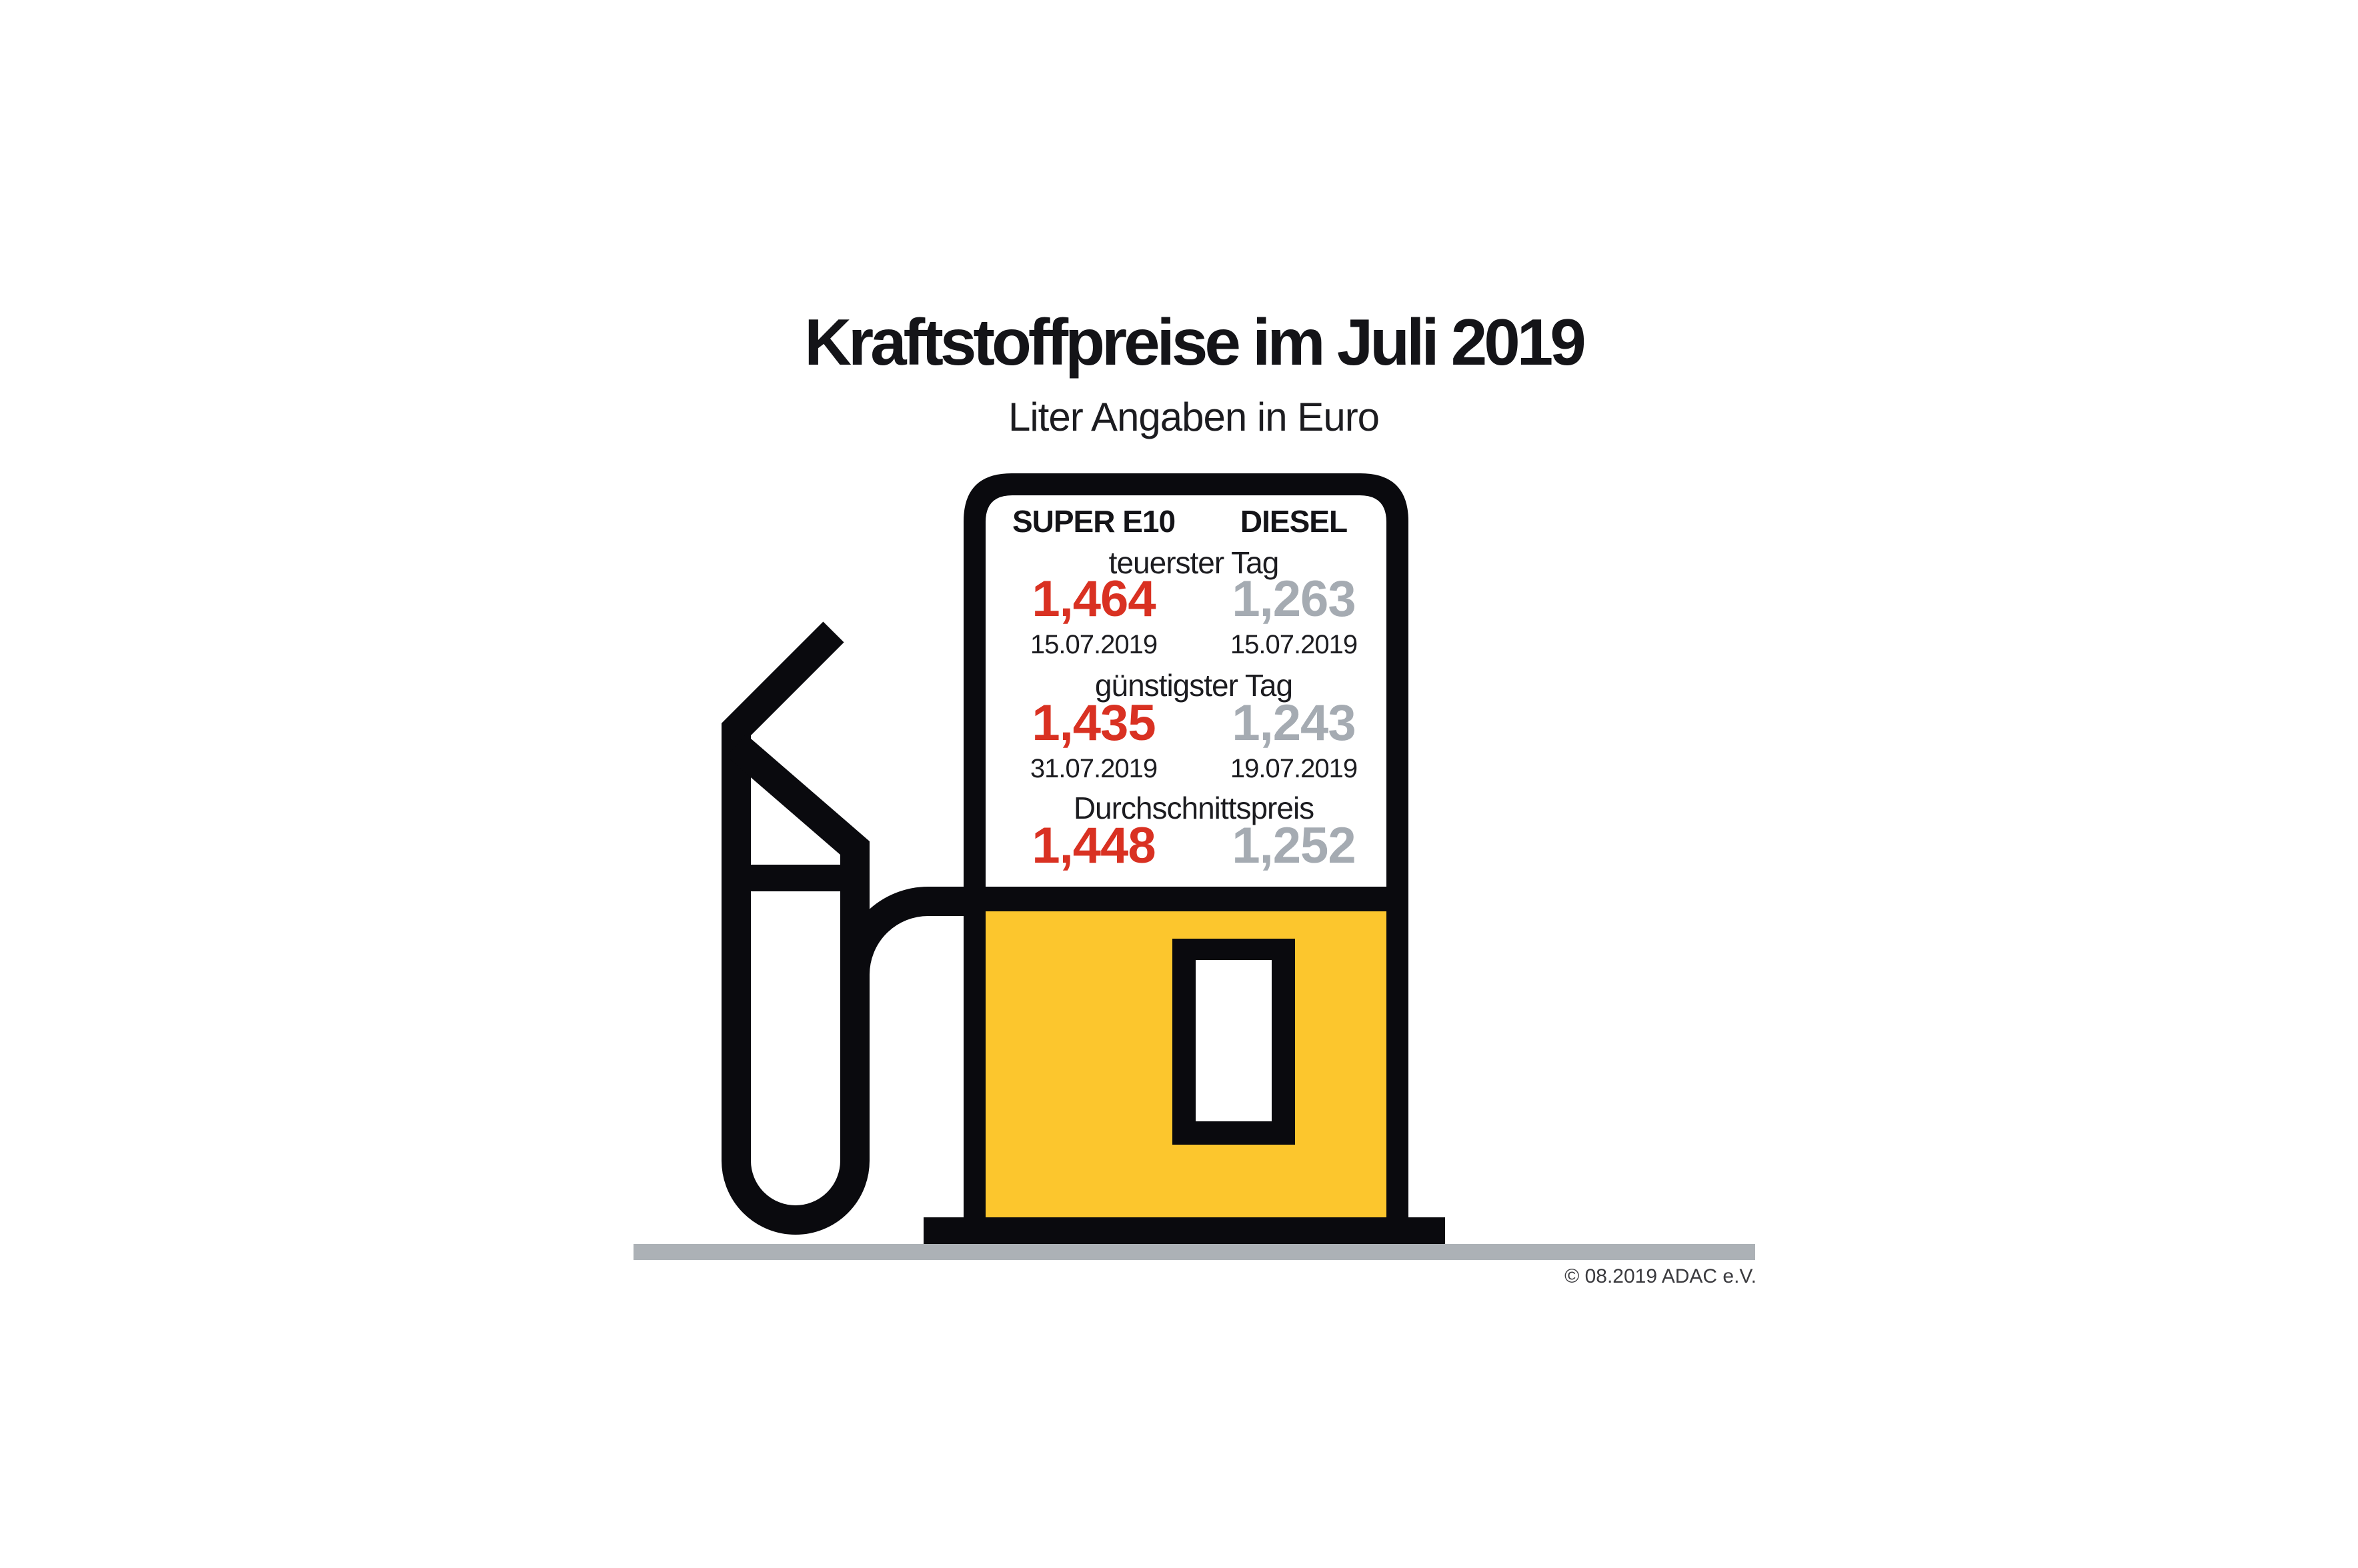 The width and height of the screenshot is (2358, 1568). What do you see at coordinates (1294, 845) in the screenshot?
I see `value-diesel-durchschnitt: 1,252` at bounding box center [1294, 845].